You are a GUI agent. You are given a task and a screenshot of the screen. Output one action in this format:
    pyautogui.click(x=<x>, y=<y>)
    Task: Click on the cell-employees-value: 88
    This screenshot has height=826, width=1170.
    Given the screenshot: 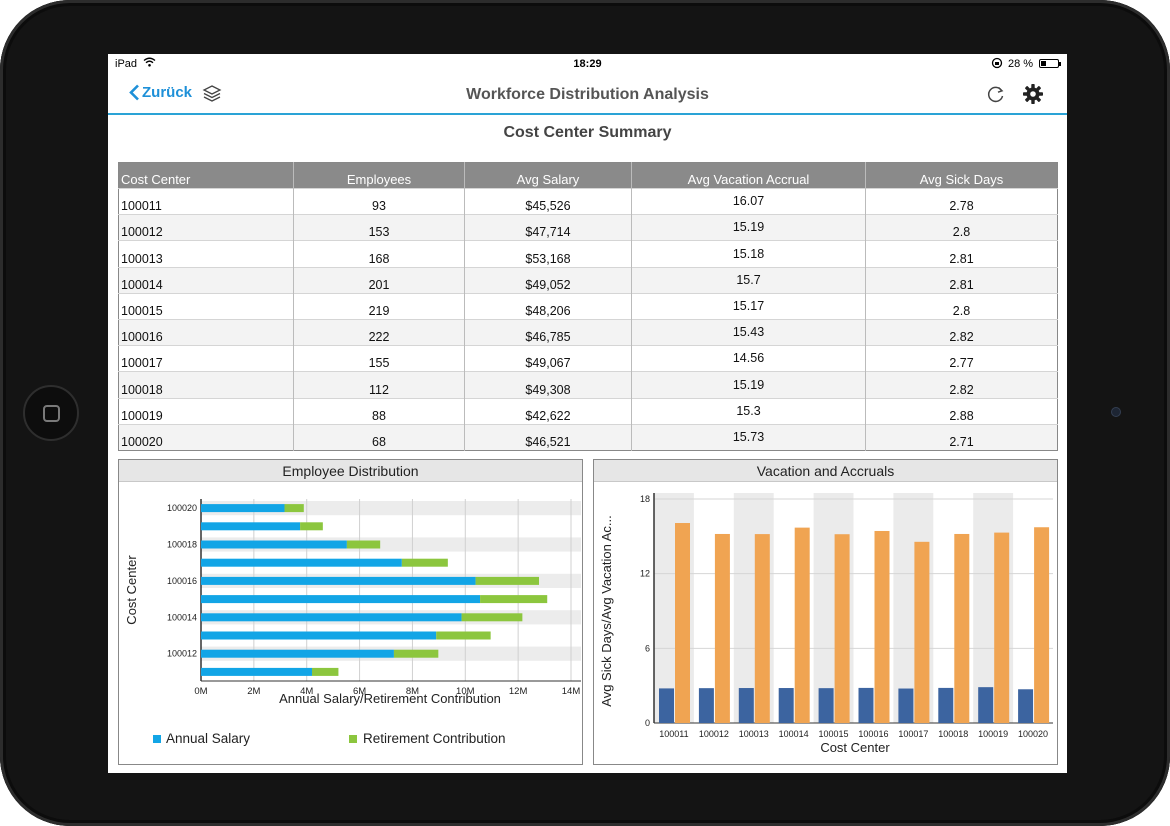 What is the action you would take?
    pyautogui.click(x=379, y=415)
    